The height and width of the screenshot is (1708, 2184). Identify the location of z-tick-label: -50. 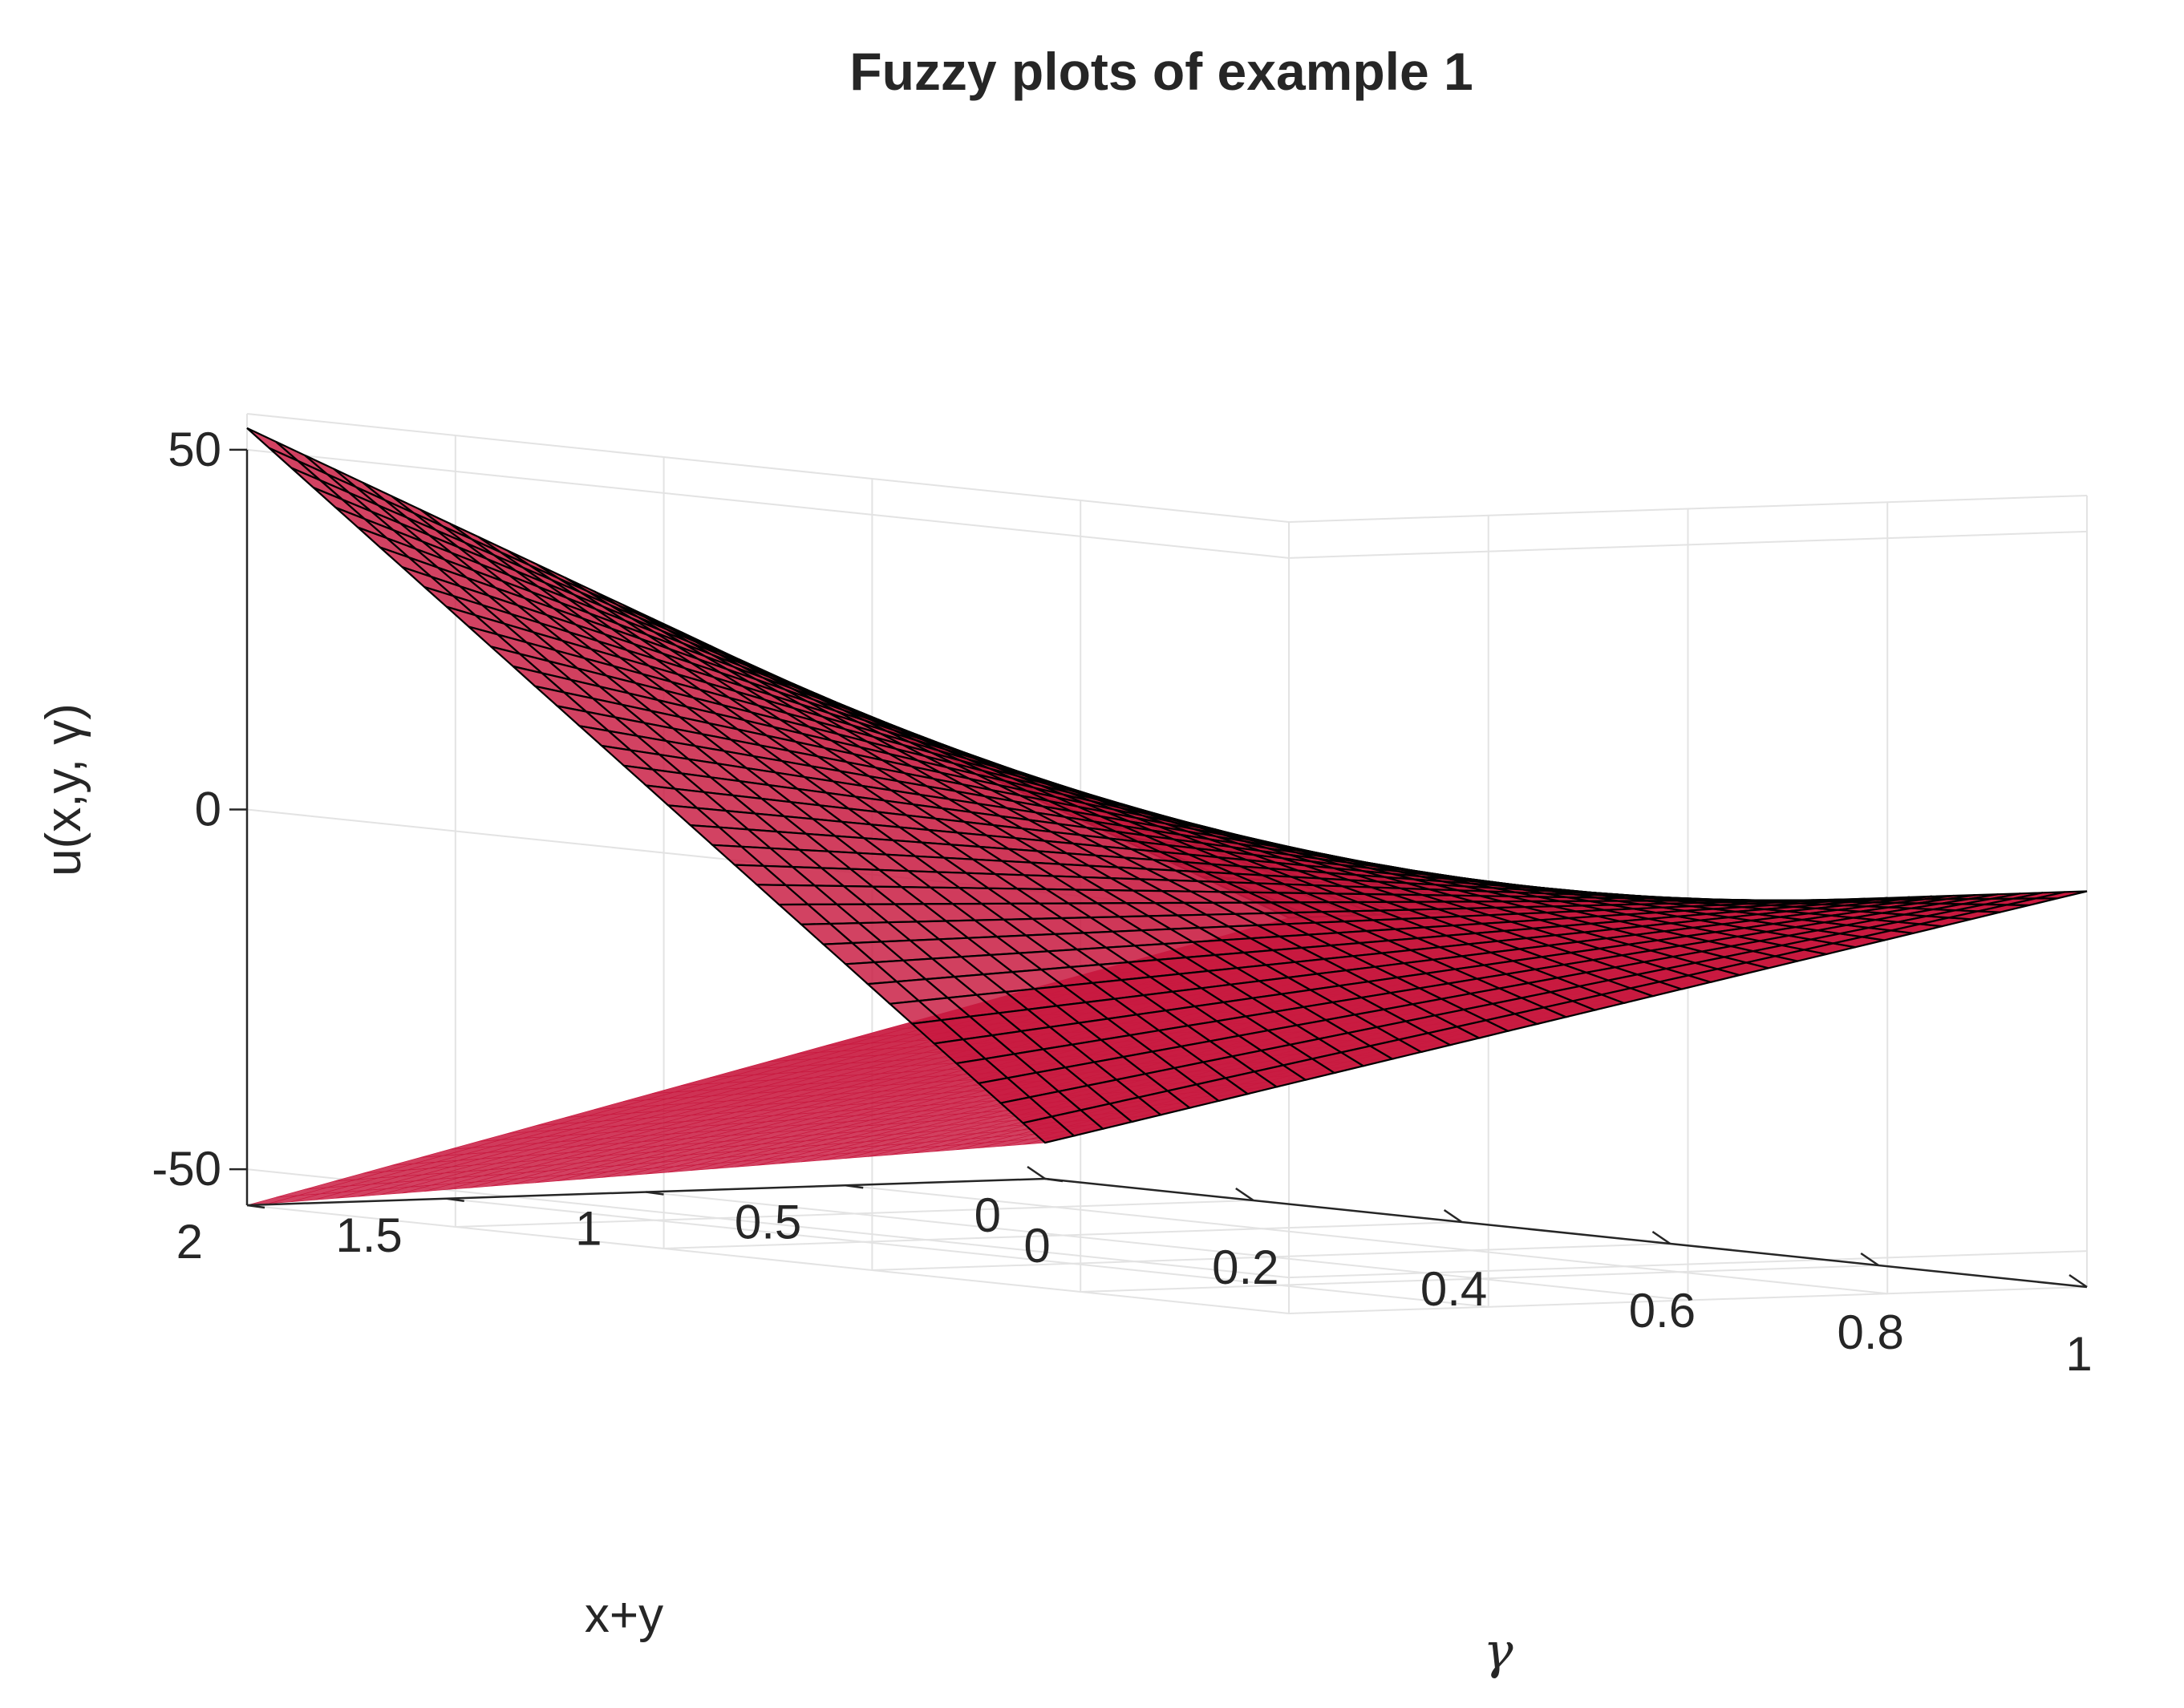
(186, 1169).